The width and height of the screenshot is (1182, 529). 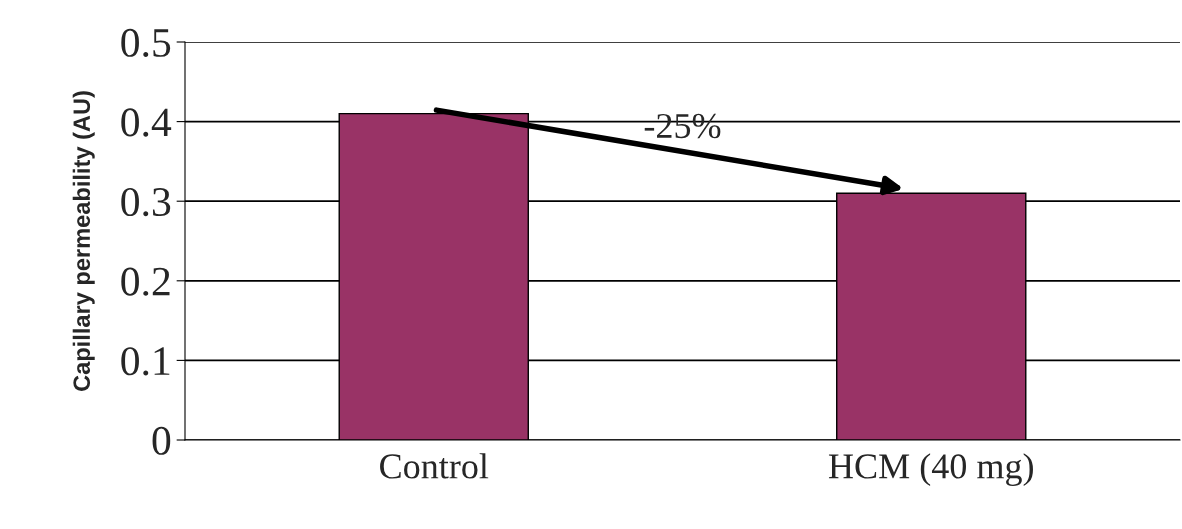 I want to click on y-tick-label: 0.1, so click(x=145, y=361).